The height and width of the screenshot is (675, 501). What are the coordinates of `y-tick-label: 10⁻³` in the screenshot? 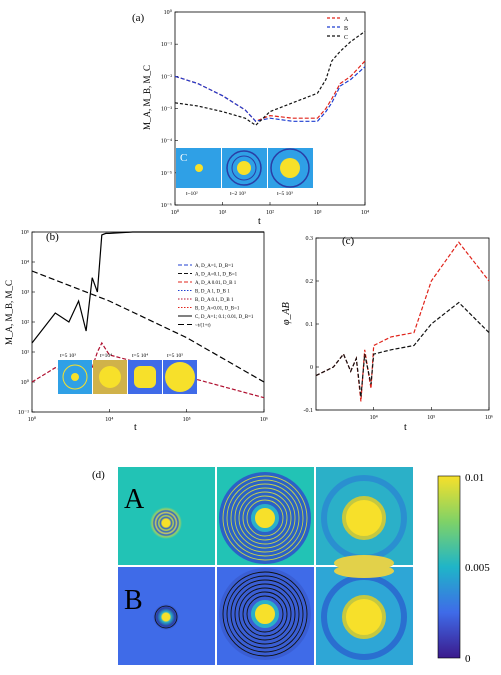 It's located at (166, 110).